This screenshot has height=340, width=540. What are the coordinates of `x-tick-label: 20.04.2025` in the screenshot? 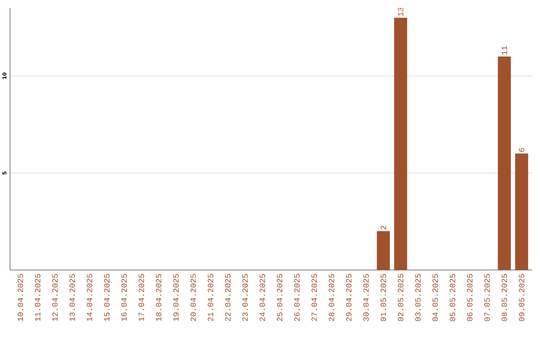 It's located at (193, 297).